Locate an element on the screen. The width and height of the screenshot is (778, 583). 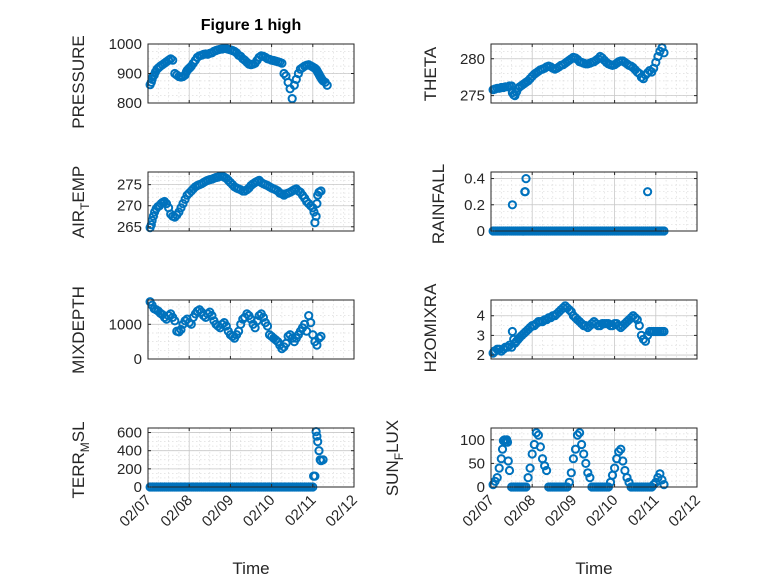
y-tick-label: 0.2 is located at coordinates (474, 205).